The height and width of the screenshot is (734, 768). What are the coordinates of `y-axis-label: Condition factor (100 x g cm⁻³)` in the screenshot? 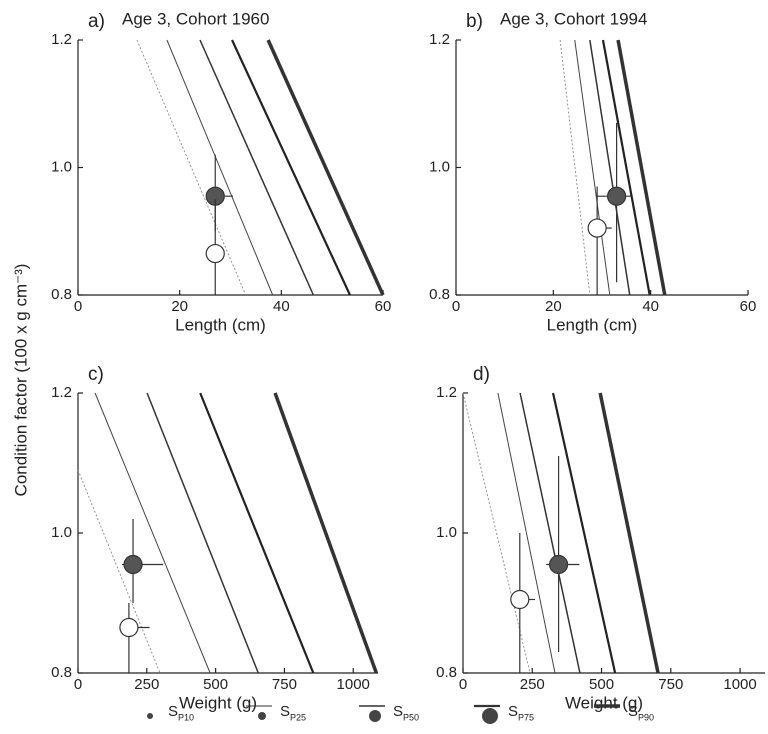 It's located at (20, 380).